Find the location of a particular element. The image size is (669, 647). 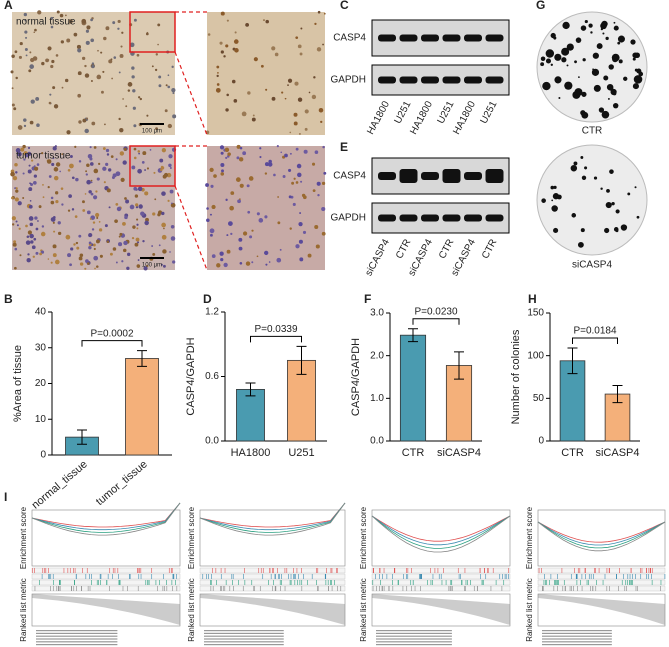

x-tick-label: normal_tissue is located at coordinates (60, 484).